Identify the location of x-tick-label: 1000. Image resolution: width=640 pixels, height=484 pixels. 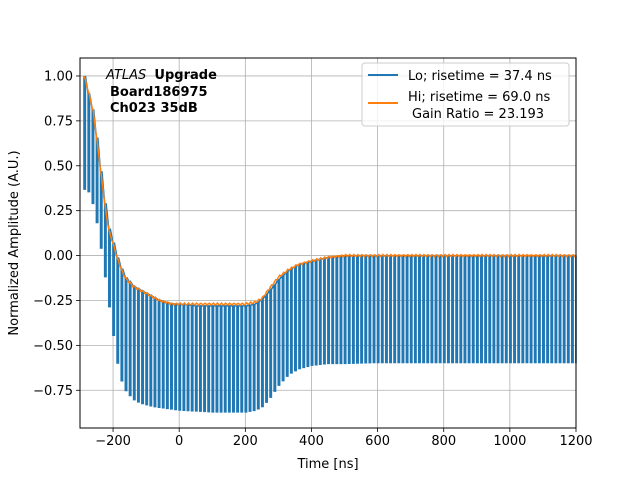
(509, 441).